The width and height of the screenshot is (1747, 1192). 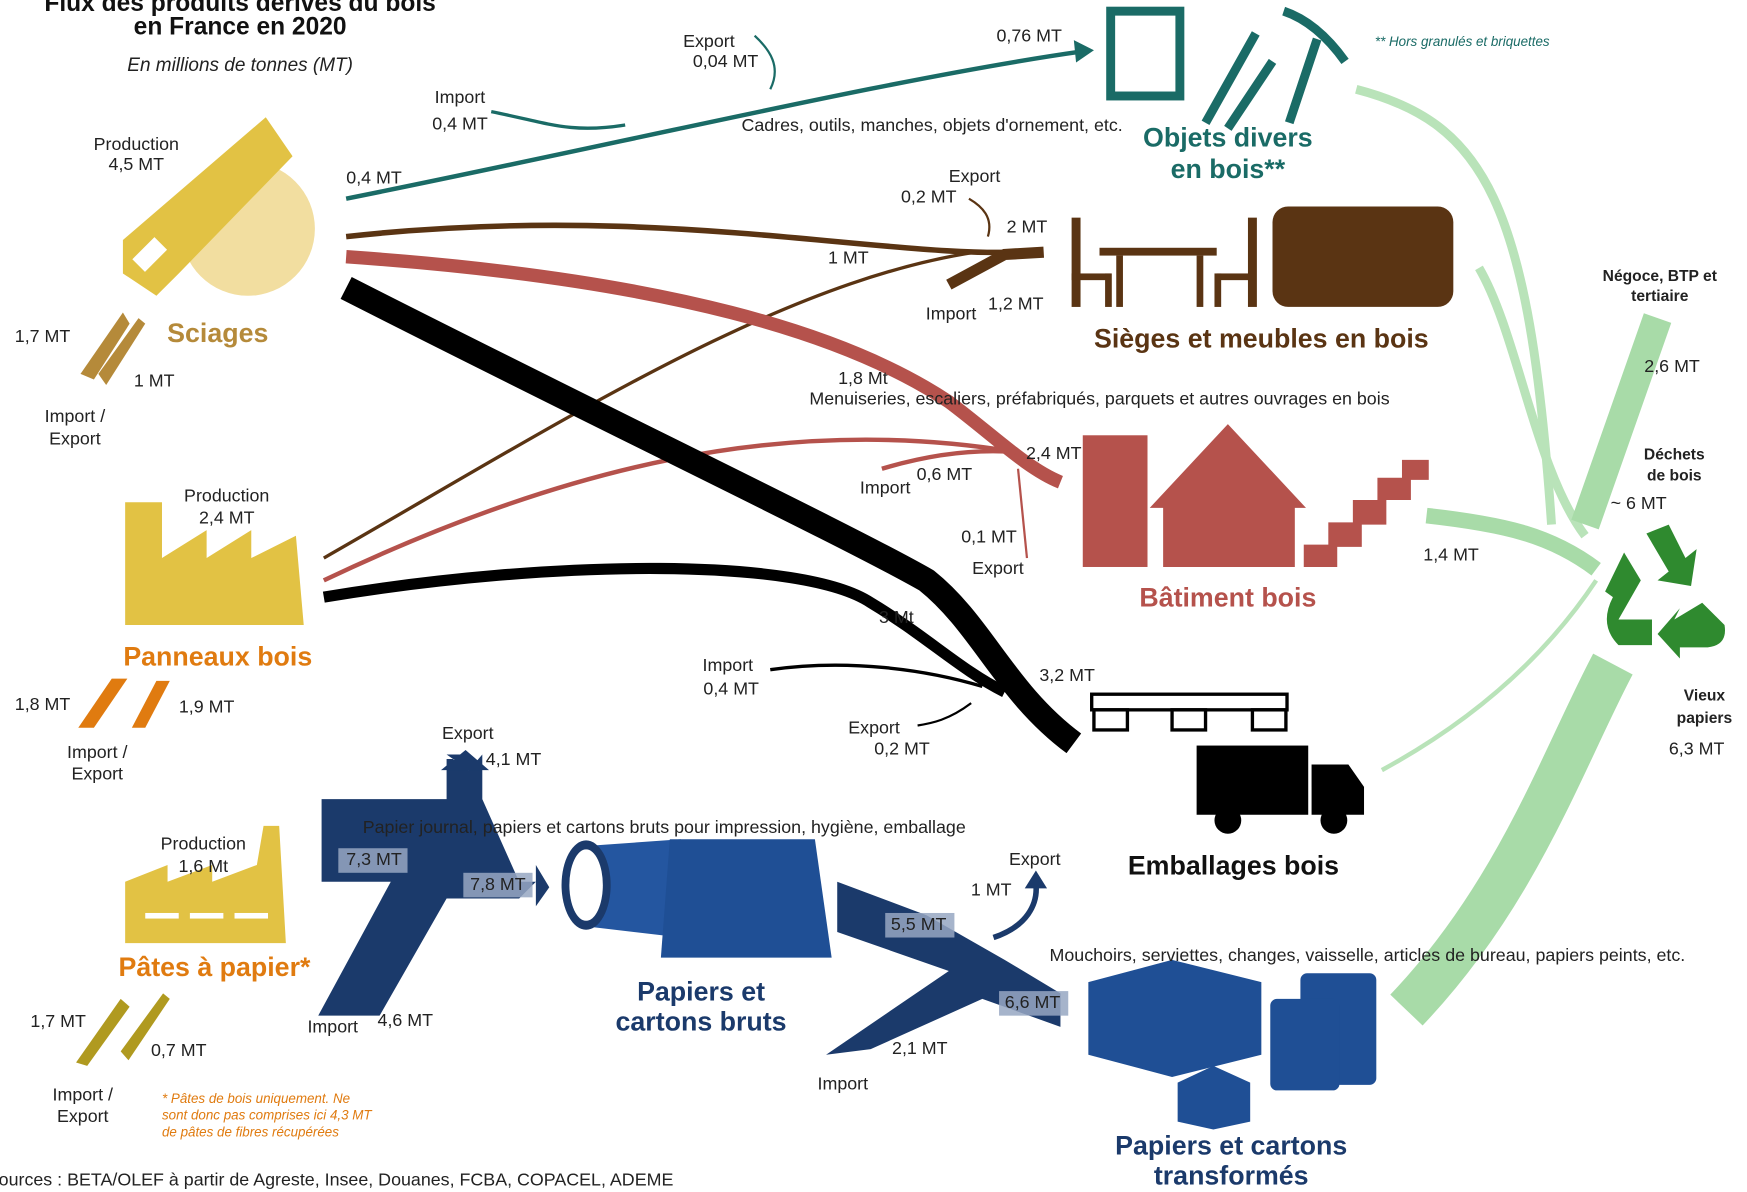 I want to click on recyclage-vieux-mt: 6,3 MT, so click(x=1697, y=749).